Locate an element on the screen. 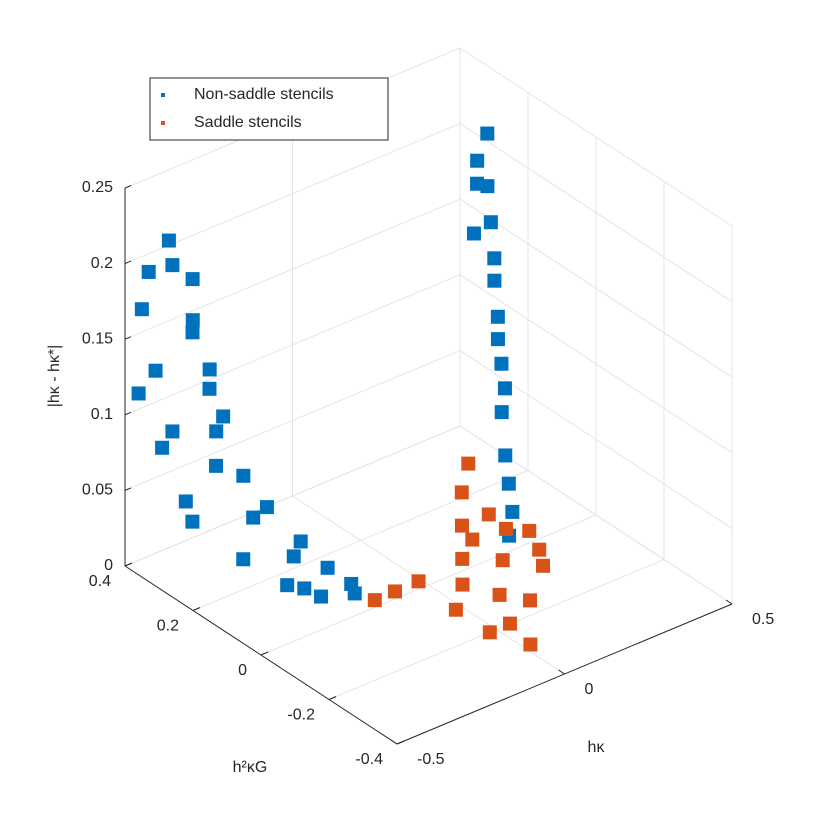  z-axis-label: |hκ - hκ*| is located at coordinates (54, 376).